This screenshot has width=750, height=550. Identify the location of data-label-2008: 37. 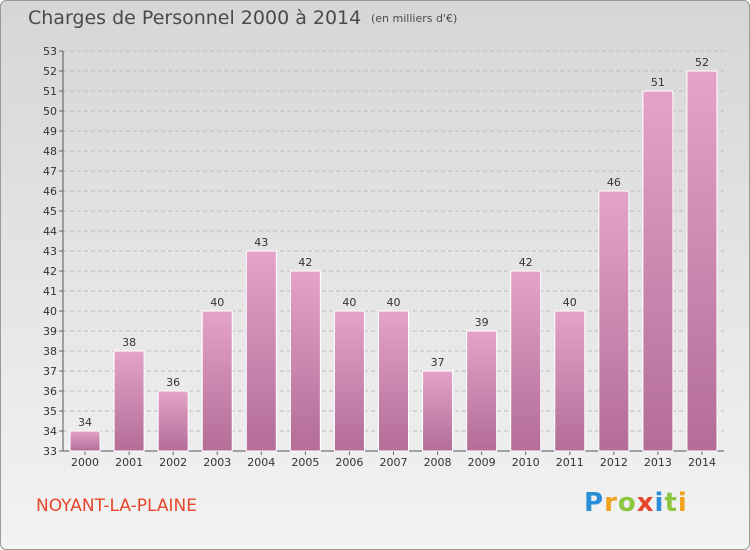
(438, 362).